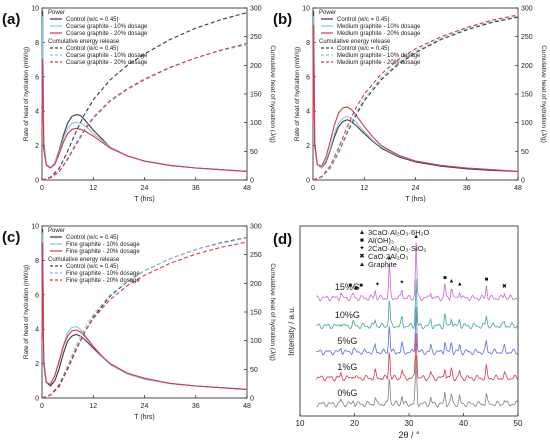  Describe the element at coordinates (409, 423) in the screenshot. I see `x-tick-label: 30` at that location.